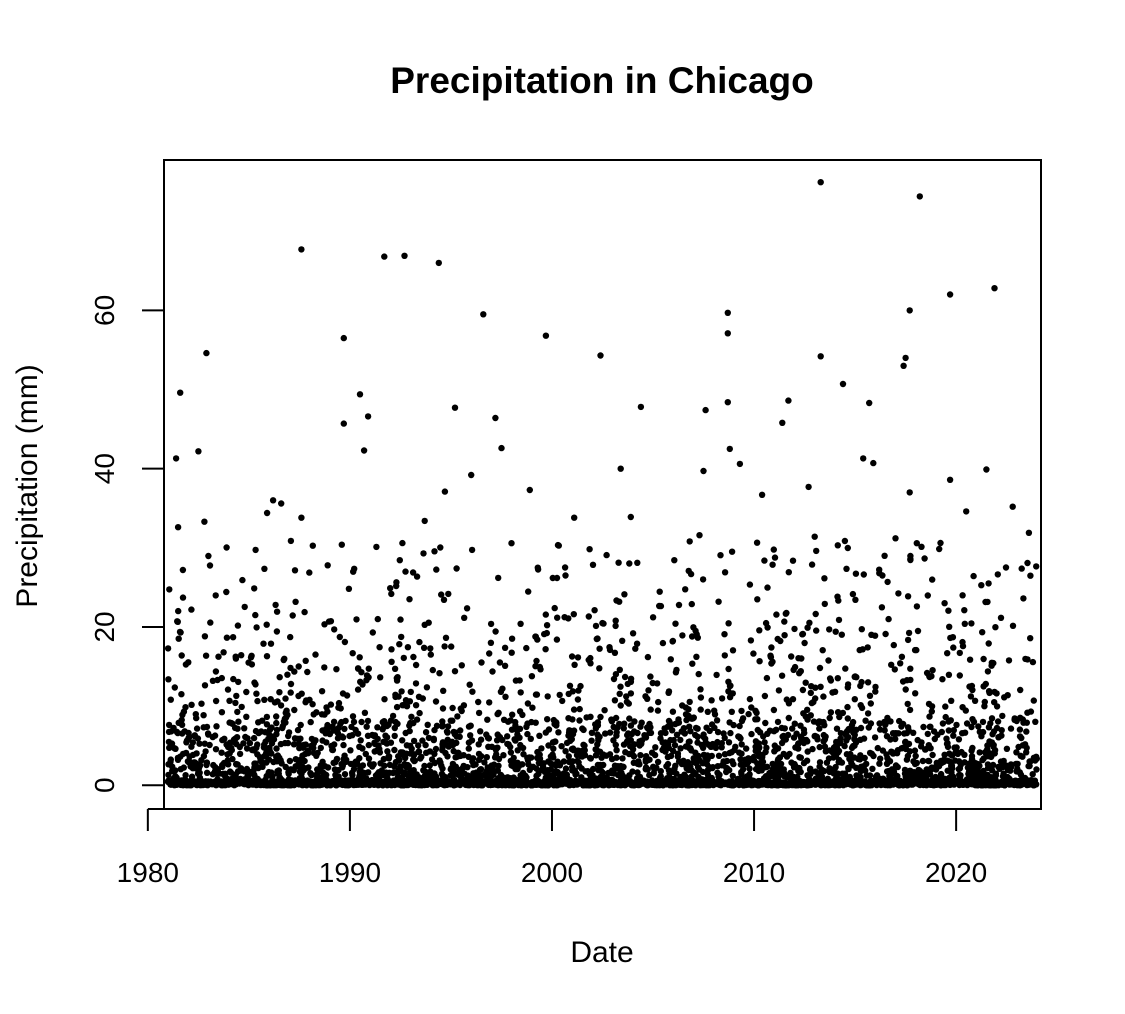  Describe the element at coordinates (104, 785) in the screenshot. I see `y-tick-label: 0` at that location.